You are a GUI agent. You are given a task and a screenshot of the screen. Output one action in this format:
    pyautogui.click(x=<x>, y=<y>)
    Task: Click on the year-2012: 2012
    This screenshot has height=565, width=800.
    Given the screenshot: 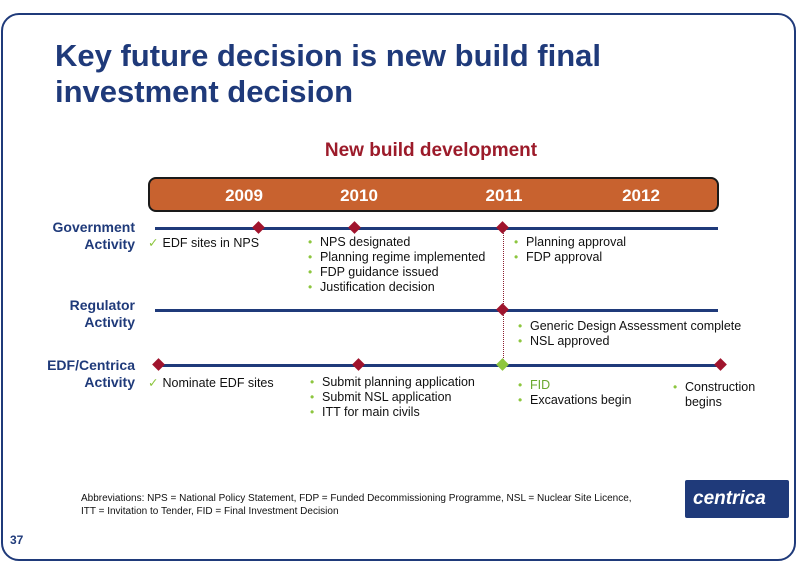 What is the action you would take?
    pyautogui.click(x=641, y=195)
    